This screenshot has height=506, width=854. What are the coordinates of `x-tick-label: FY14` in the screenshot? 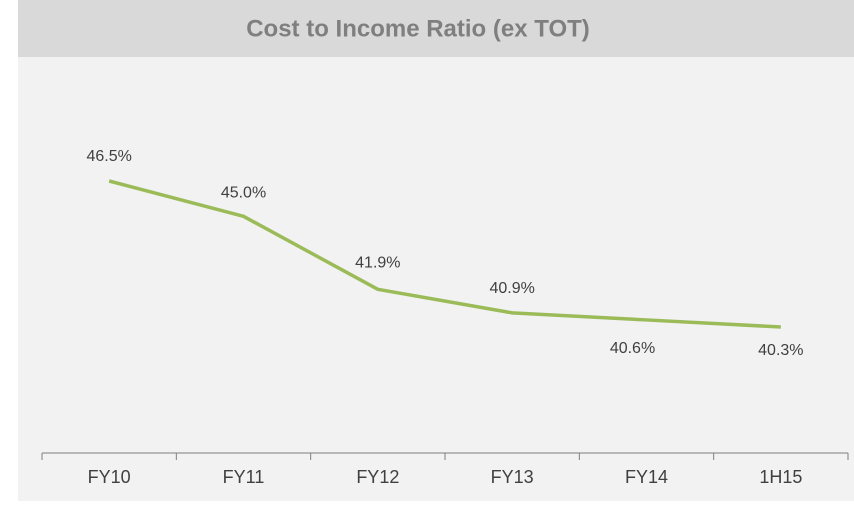 It's located at (646, 477).